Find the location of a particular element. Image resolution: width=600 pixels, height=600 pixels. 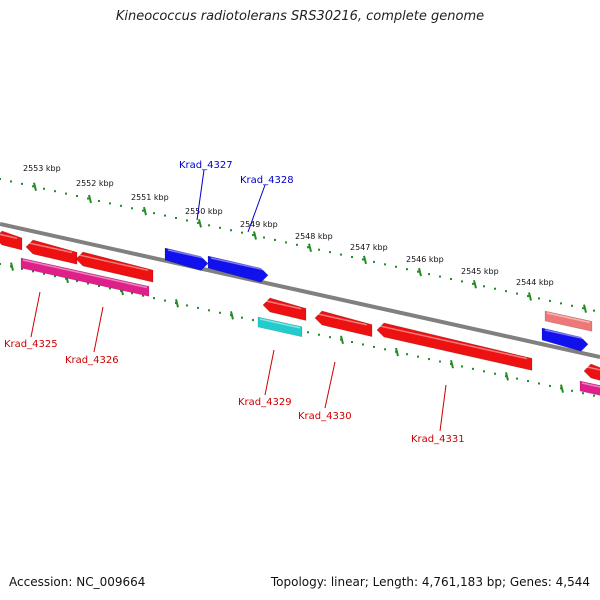

gene-arrow-krad-4328-highlight is located at coordinates (237, 264).